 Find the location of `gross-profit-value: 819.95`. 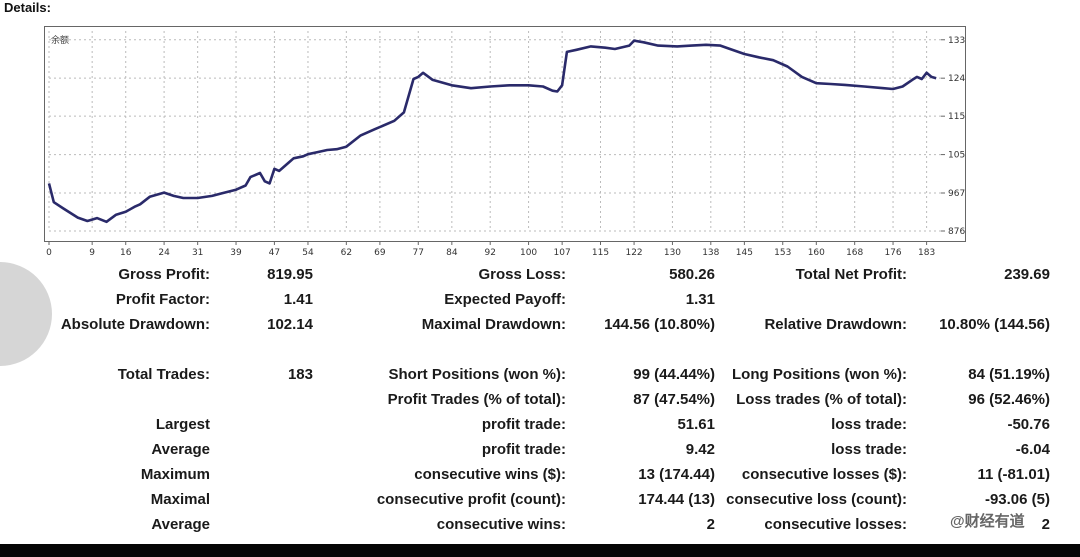

gross-profit-value: 819.95 is located at coordinates (290, 274).